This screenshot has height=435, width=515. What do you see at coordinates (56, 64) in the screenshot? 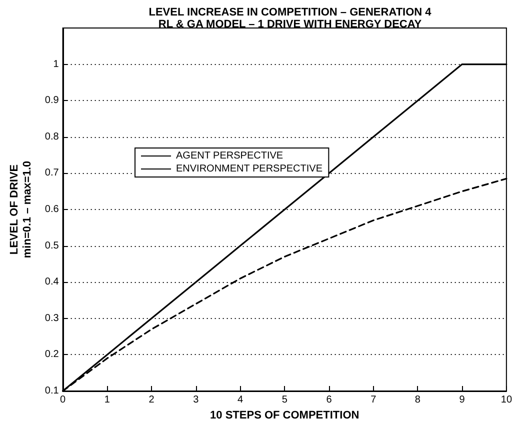
I see `y-tick-label: 1` at bounding box center [56, 64].